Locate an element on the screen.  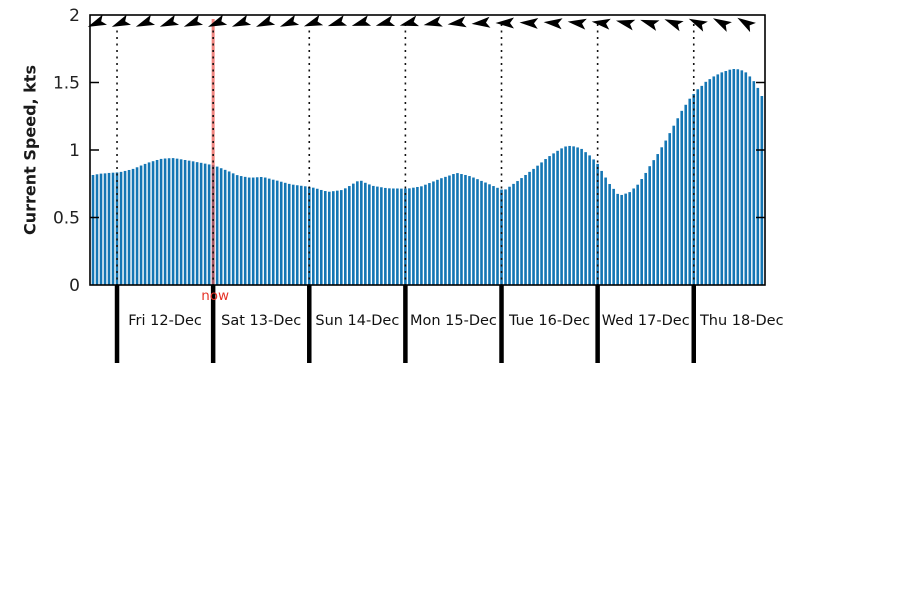
y-axis-label: Current Speed, kts is located at coordinates (30, 150).